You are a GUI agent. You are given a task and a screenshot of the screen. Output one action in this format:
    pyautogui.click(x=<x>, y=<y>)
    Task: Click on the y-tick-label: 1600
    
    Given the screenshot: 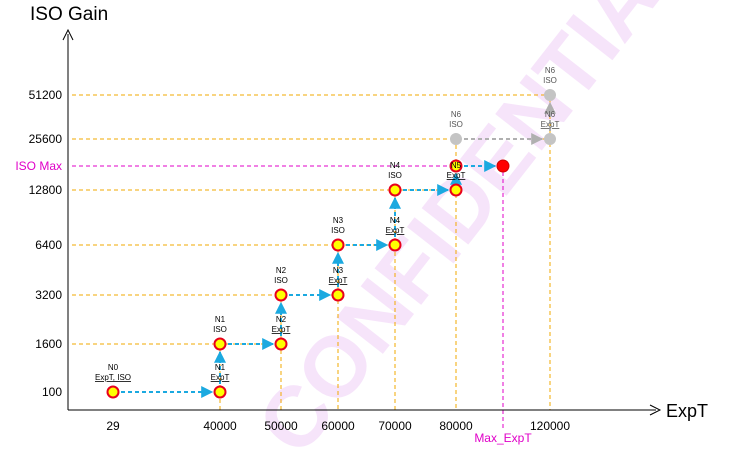 What is the action you would take?
    pyautogui.click(x=48, y=344)
    